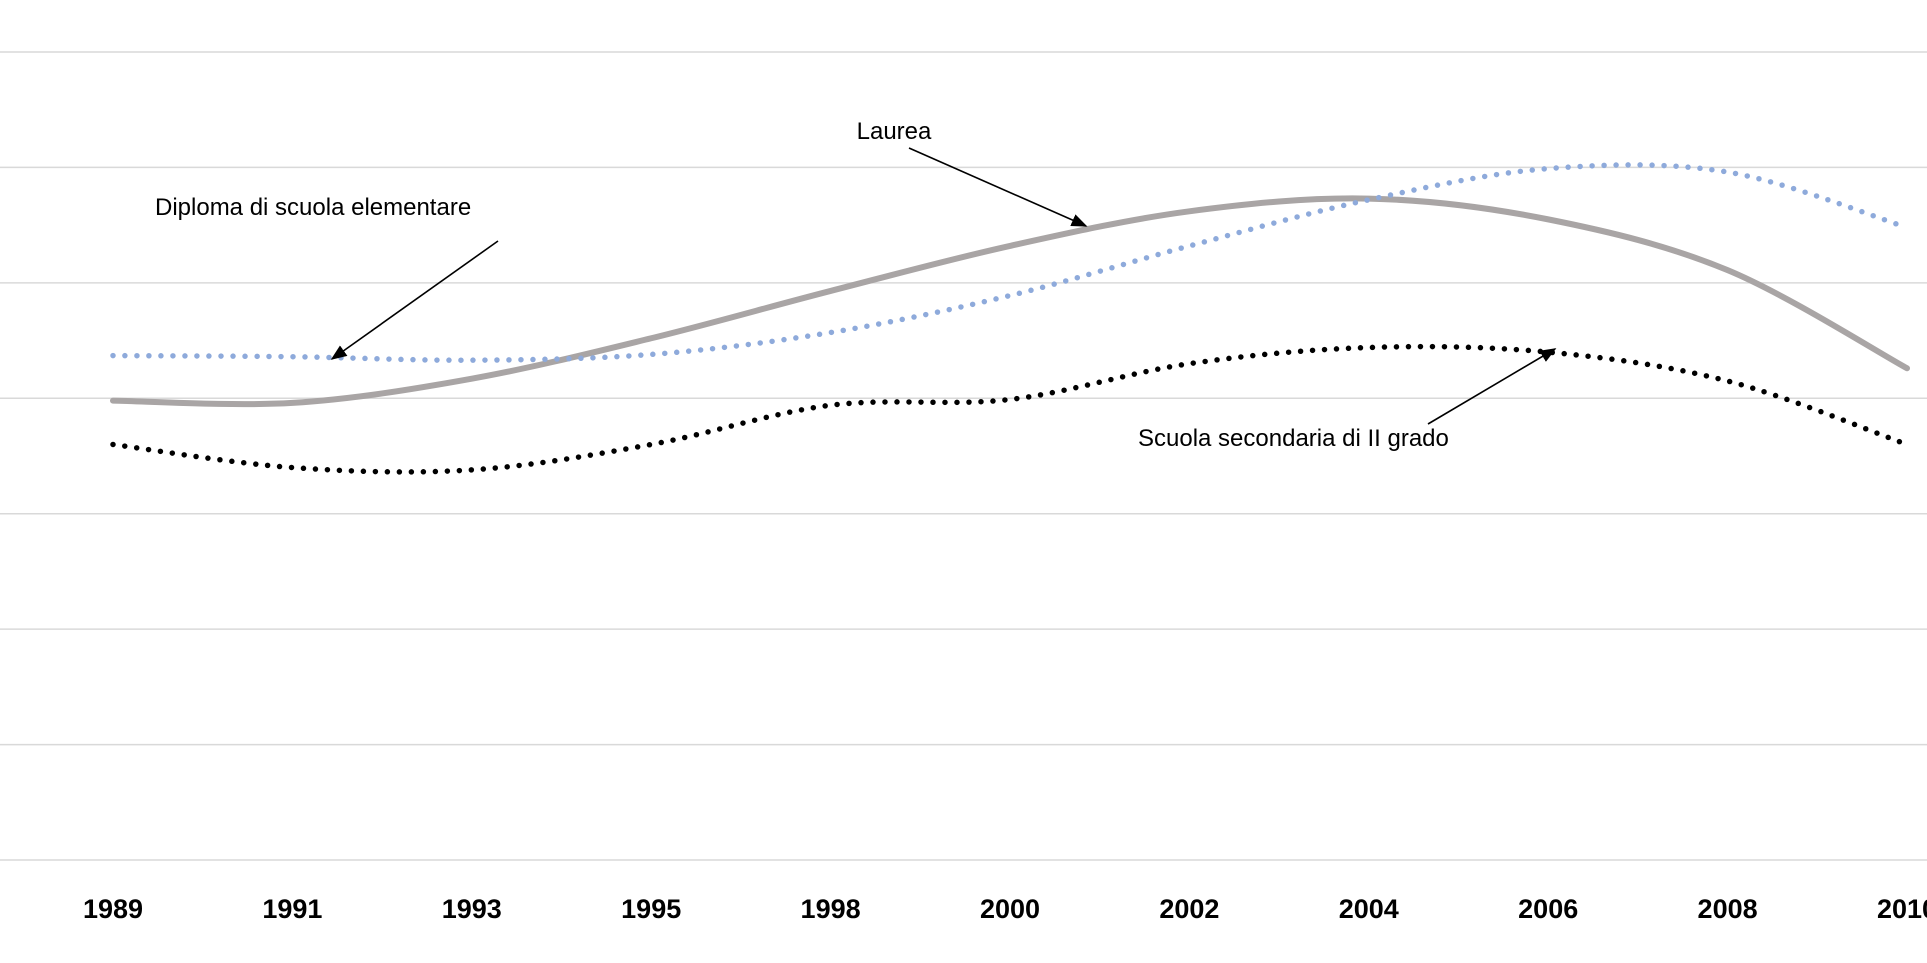 This screenshot has height=963, width=1927. I want to click on x-tick-label: 2006, so click(1548, 909).